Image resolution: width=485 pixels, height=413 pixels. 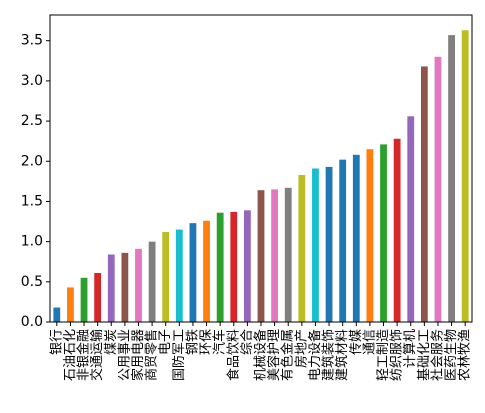 What do you see at coordinates (451, 355) in the screenshot?
I see `x-tick-label: 医药生物` at bounding box center [451, 355].